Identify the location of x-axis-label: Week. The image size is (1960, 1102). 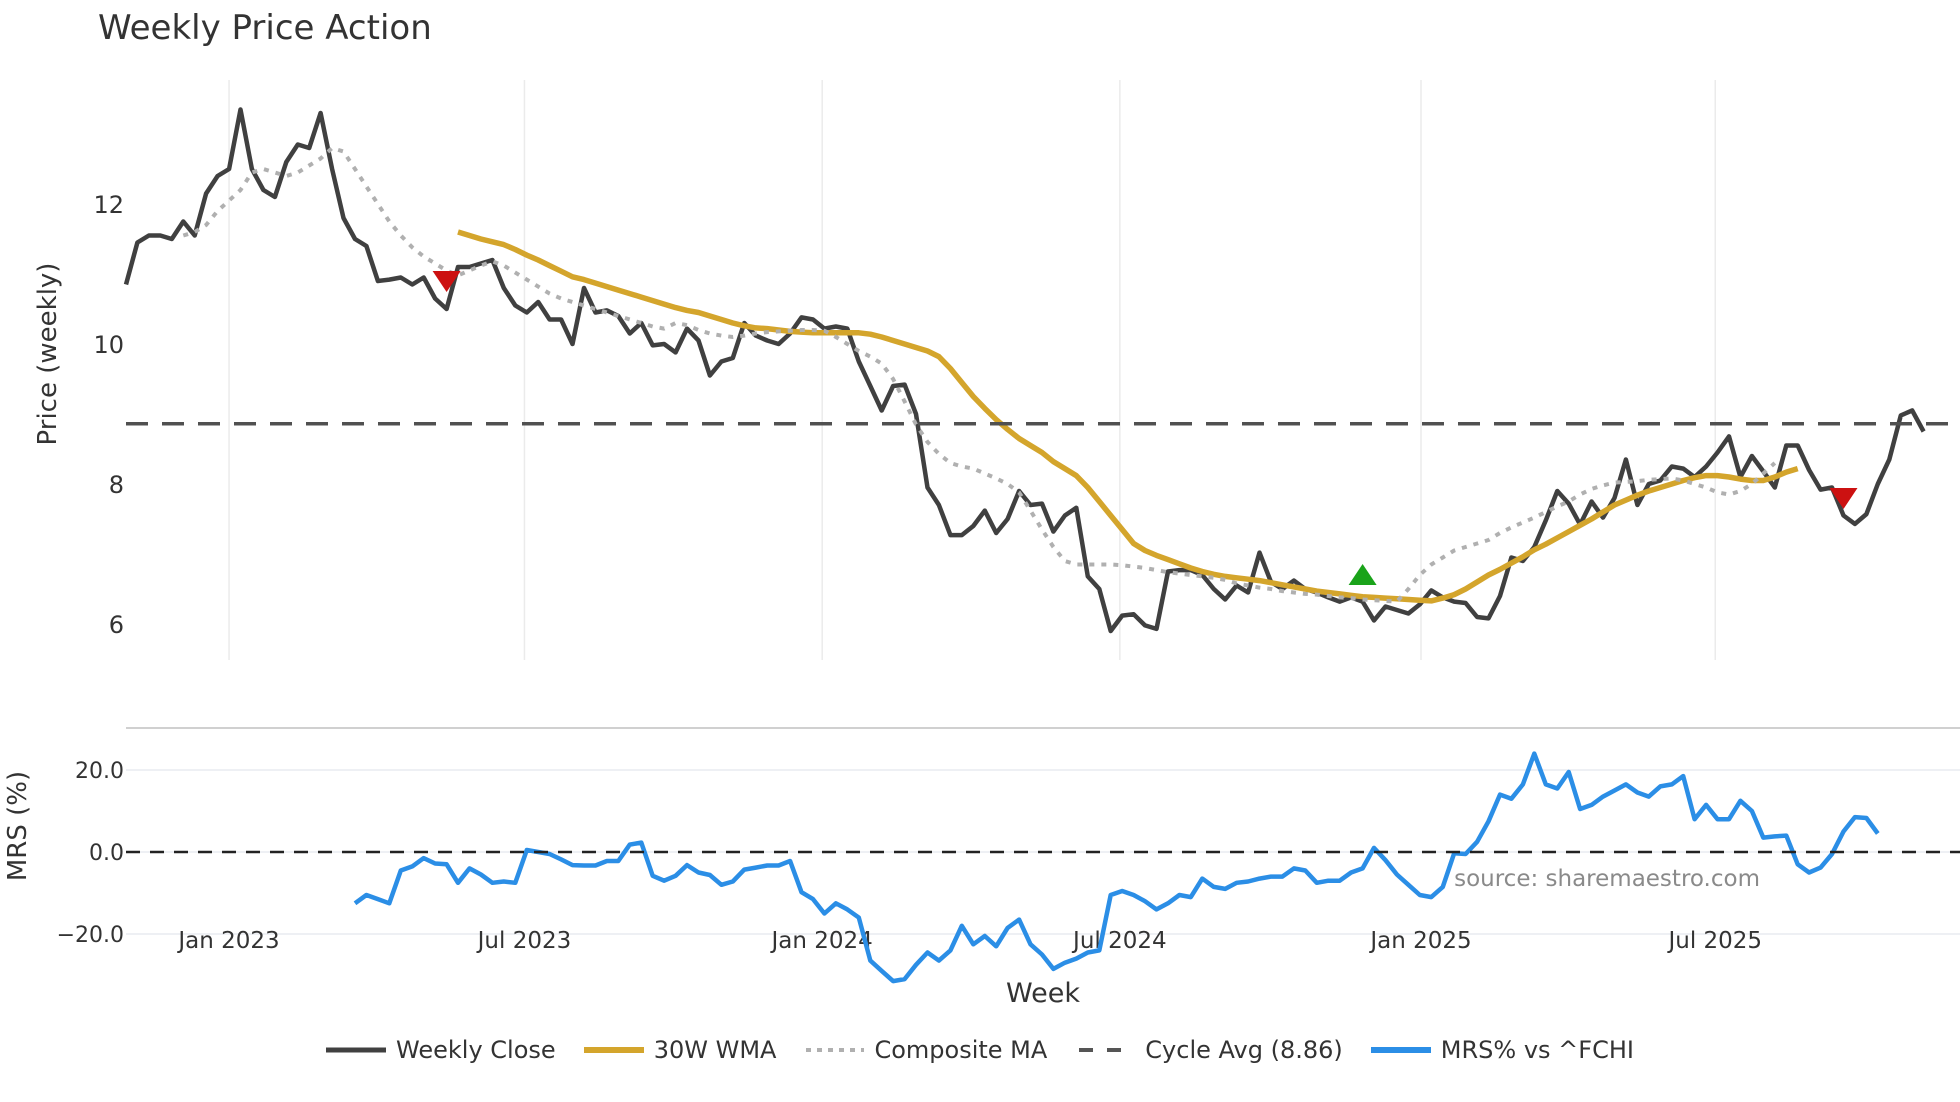
(1043, 993).